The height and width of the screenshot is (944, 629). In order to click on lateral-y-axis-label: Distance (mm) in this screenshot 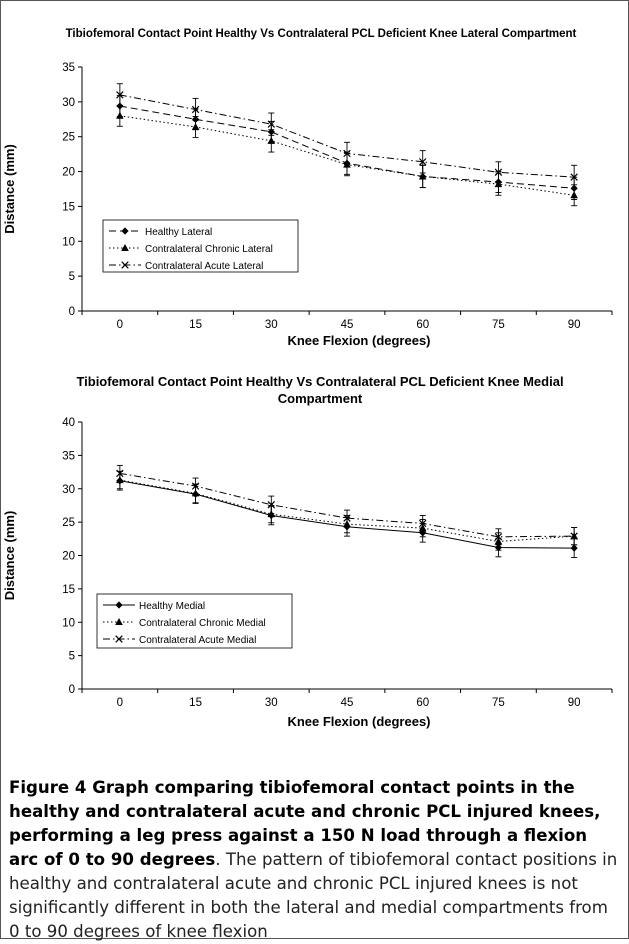, I will do `click(9, 189)`.